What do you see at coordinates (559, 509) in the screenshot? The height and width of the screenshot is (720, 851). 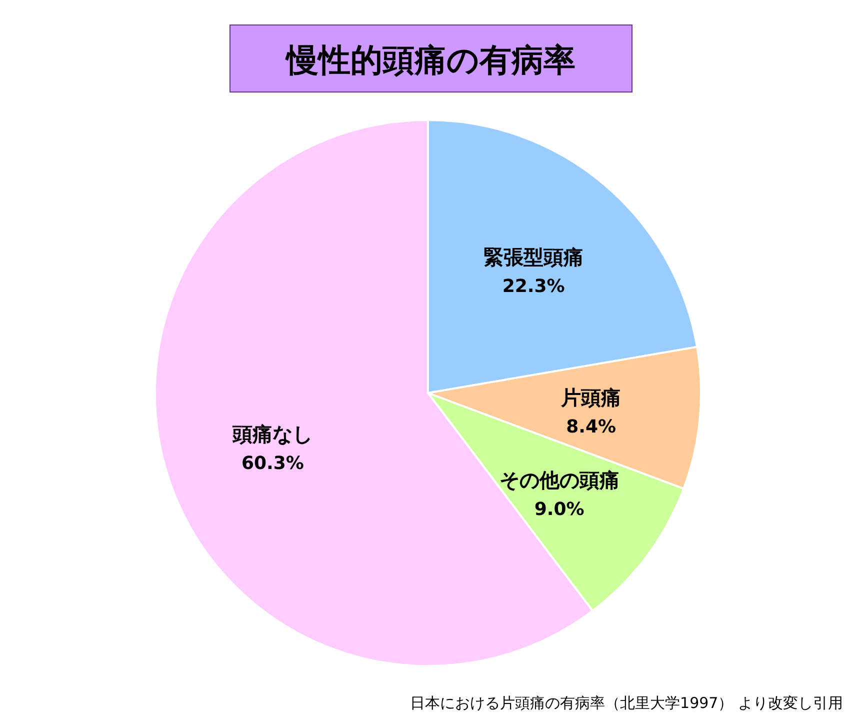 I see `data-label: 9.0%` at bounding box center [559, 509].